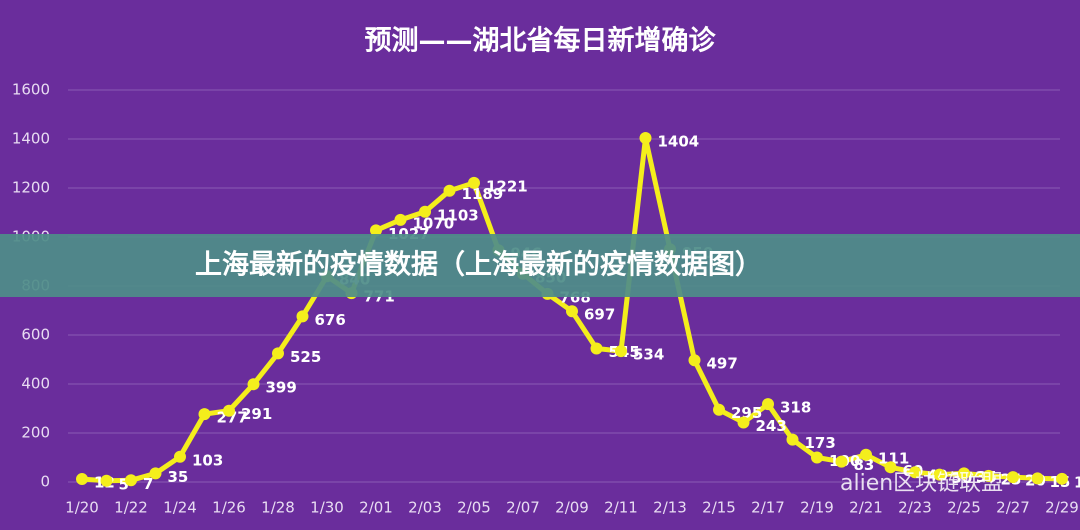  I want to click on x-tick-label: 2/21, so click(866, 508).